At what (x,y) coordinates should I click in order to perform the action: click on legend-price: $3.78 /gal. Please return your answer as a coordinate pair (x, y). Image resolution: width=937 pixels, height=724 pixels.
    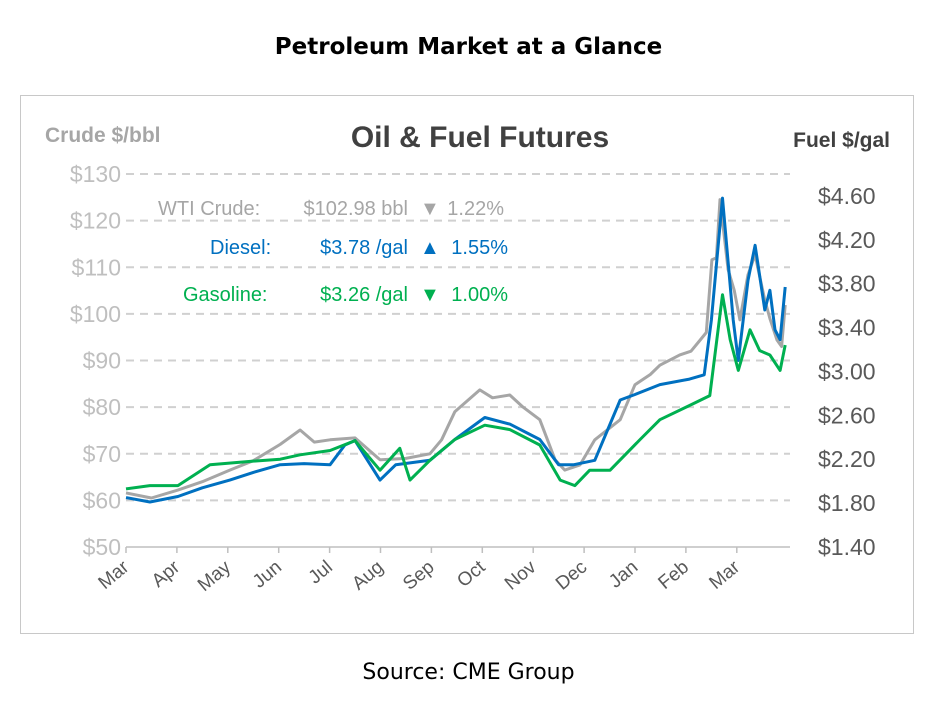
    Looking at the image, I should click on (364, 248).